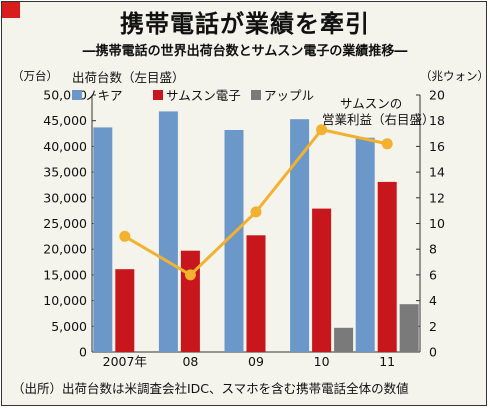  Describe the element at coordinates (245, 23) in the screenshot. I see `page-title: 携帯電話が業績を牽引` at that location.